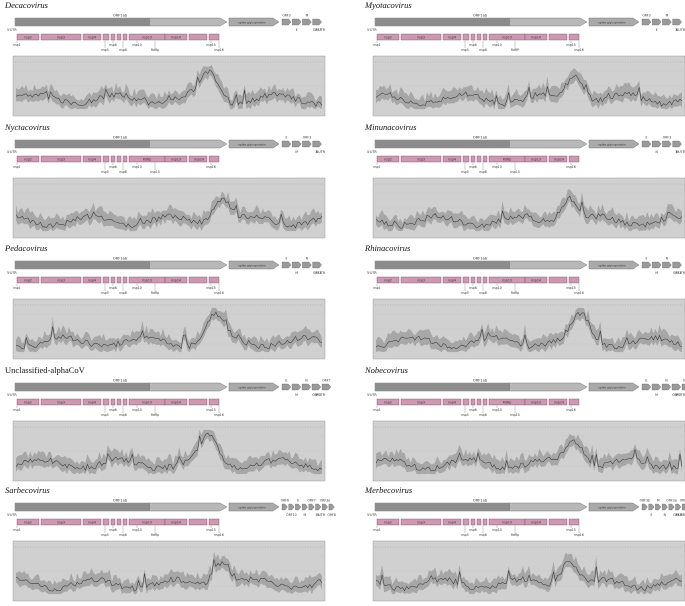 Image resolution: width=685 pixels, height=606 pixels. Describe the element at coordinates (317, 152) in the screenshot. I see `accessory-orf-label: N` at that location.